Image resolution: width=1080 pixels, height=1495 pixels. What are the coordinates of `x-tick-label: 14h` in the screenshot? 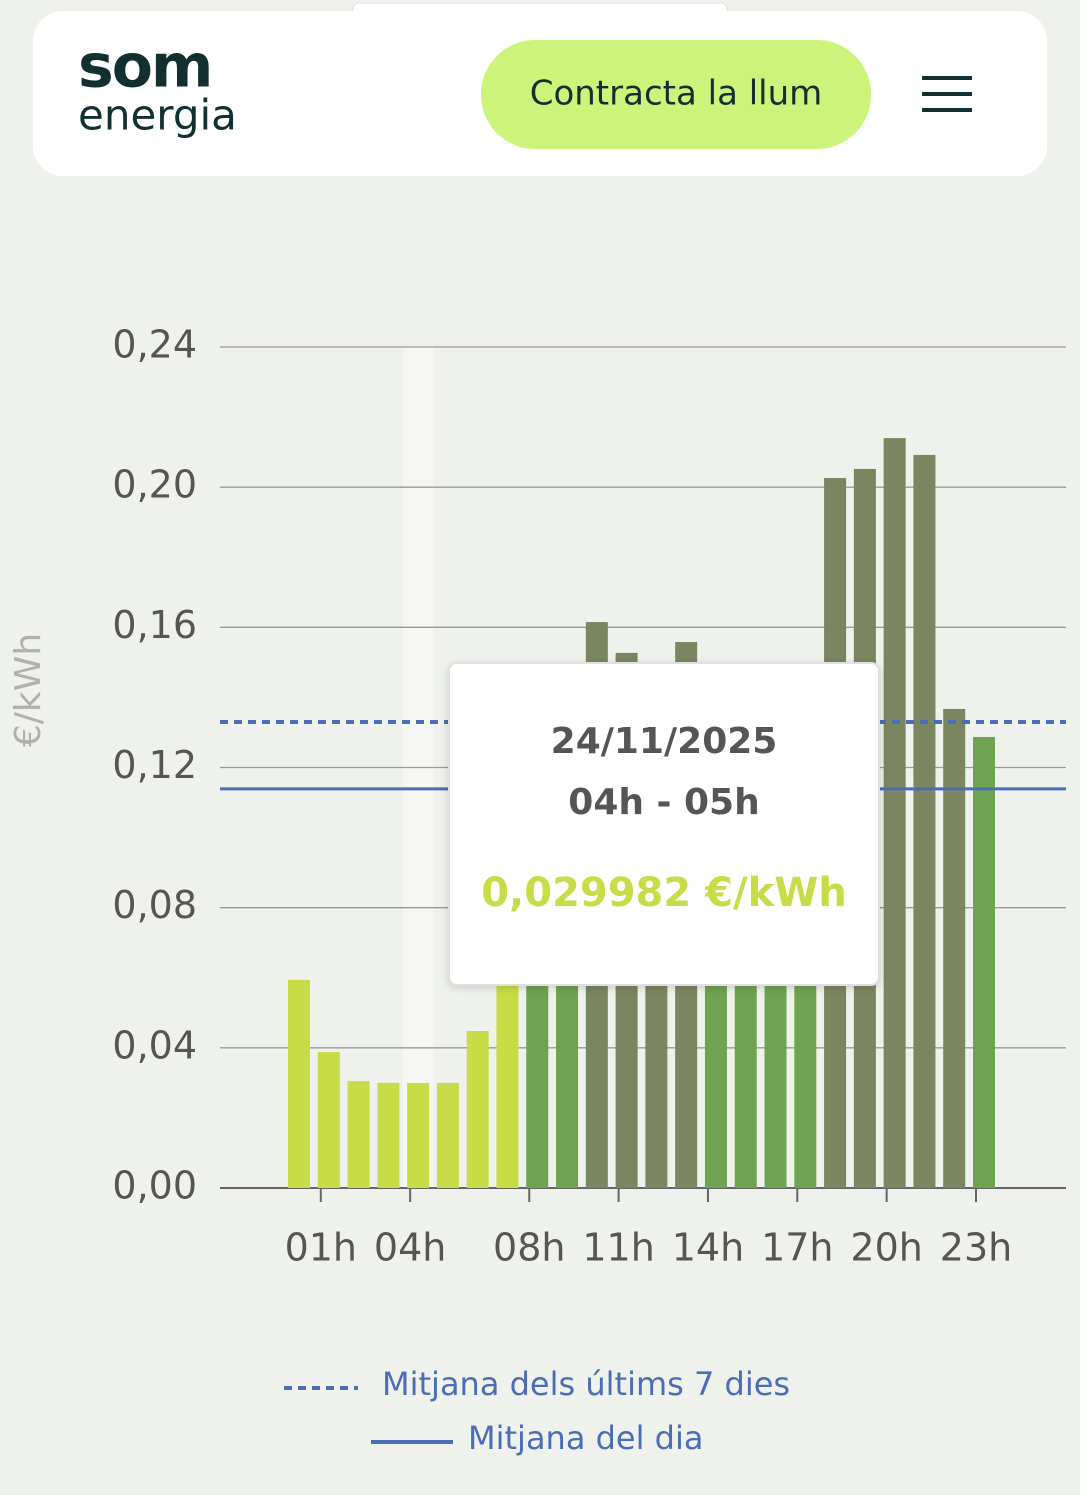 It's located at (708, 1248).